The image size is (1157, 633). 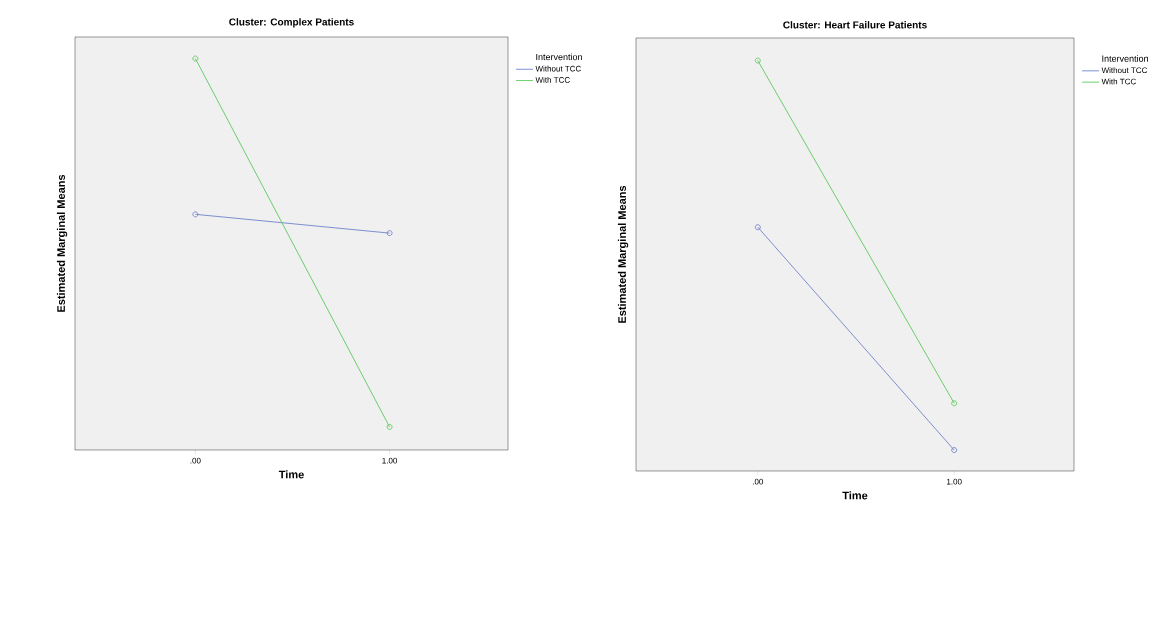 What do you see at coordinates (855, 25) in the screenshot?
I see `chart-title: Cluster: Heart Failure Patients` at bounding box center [855, 25].